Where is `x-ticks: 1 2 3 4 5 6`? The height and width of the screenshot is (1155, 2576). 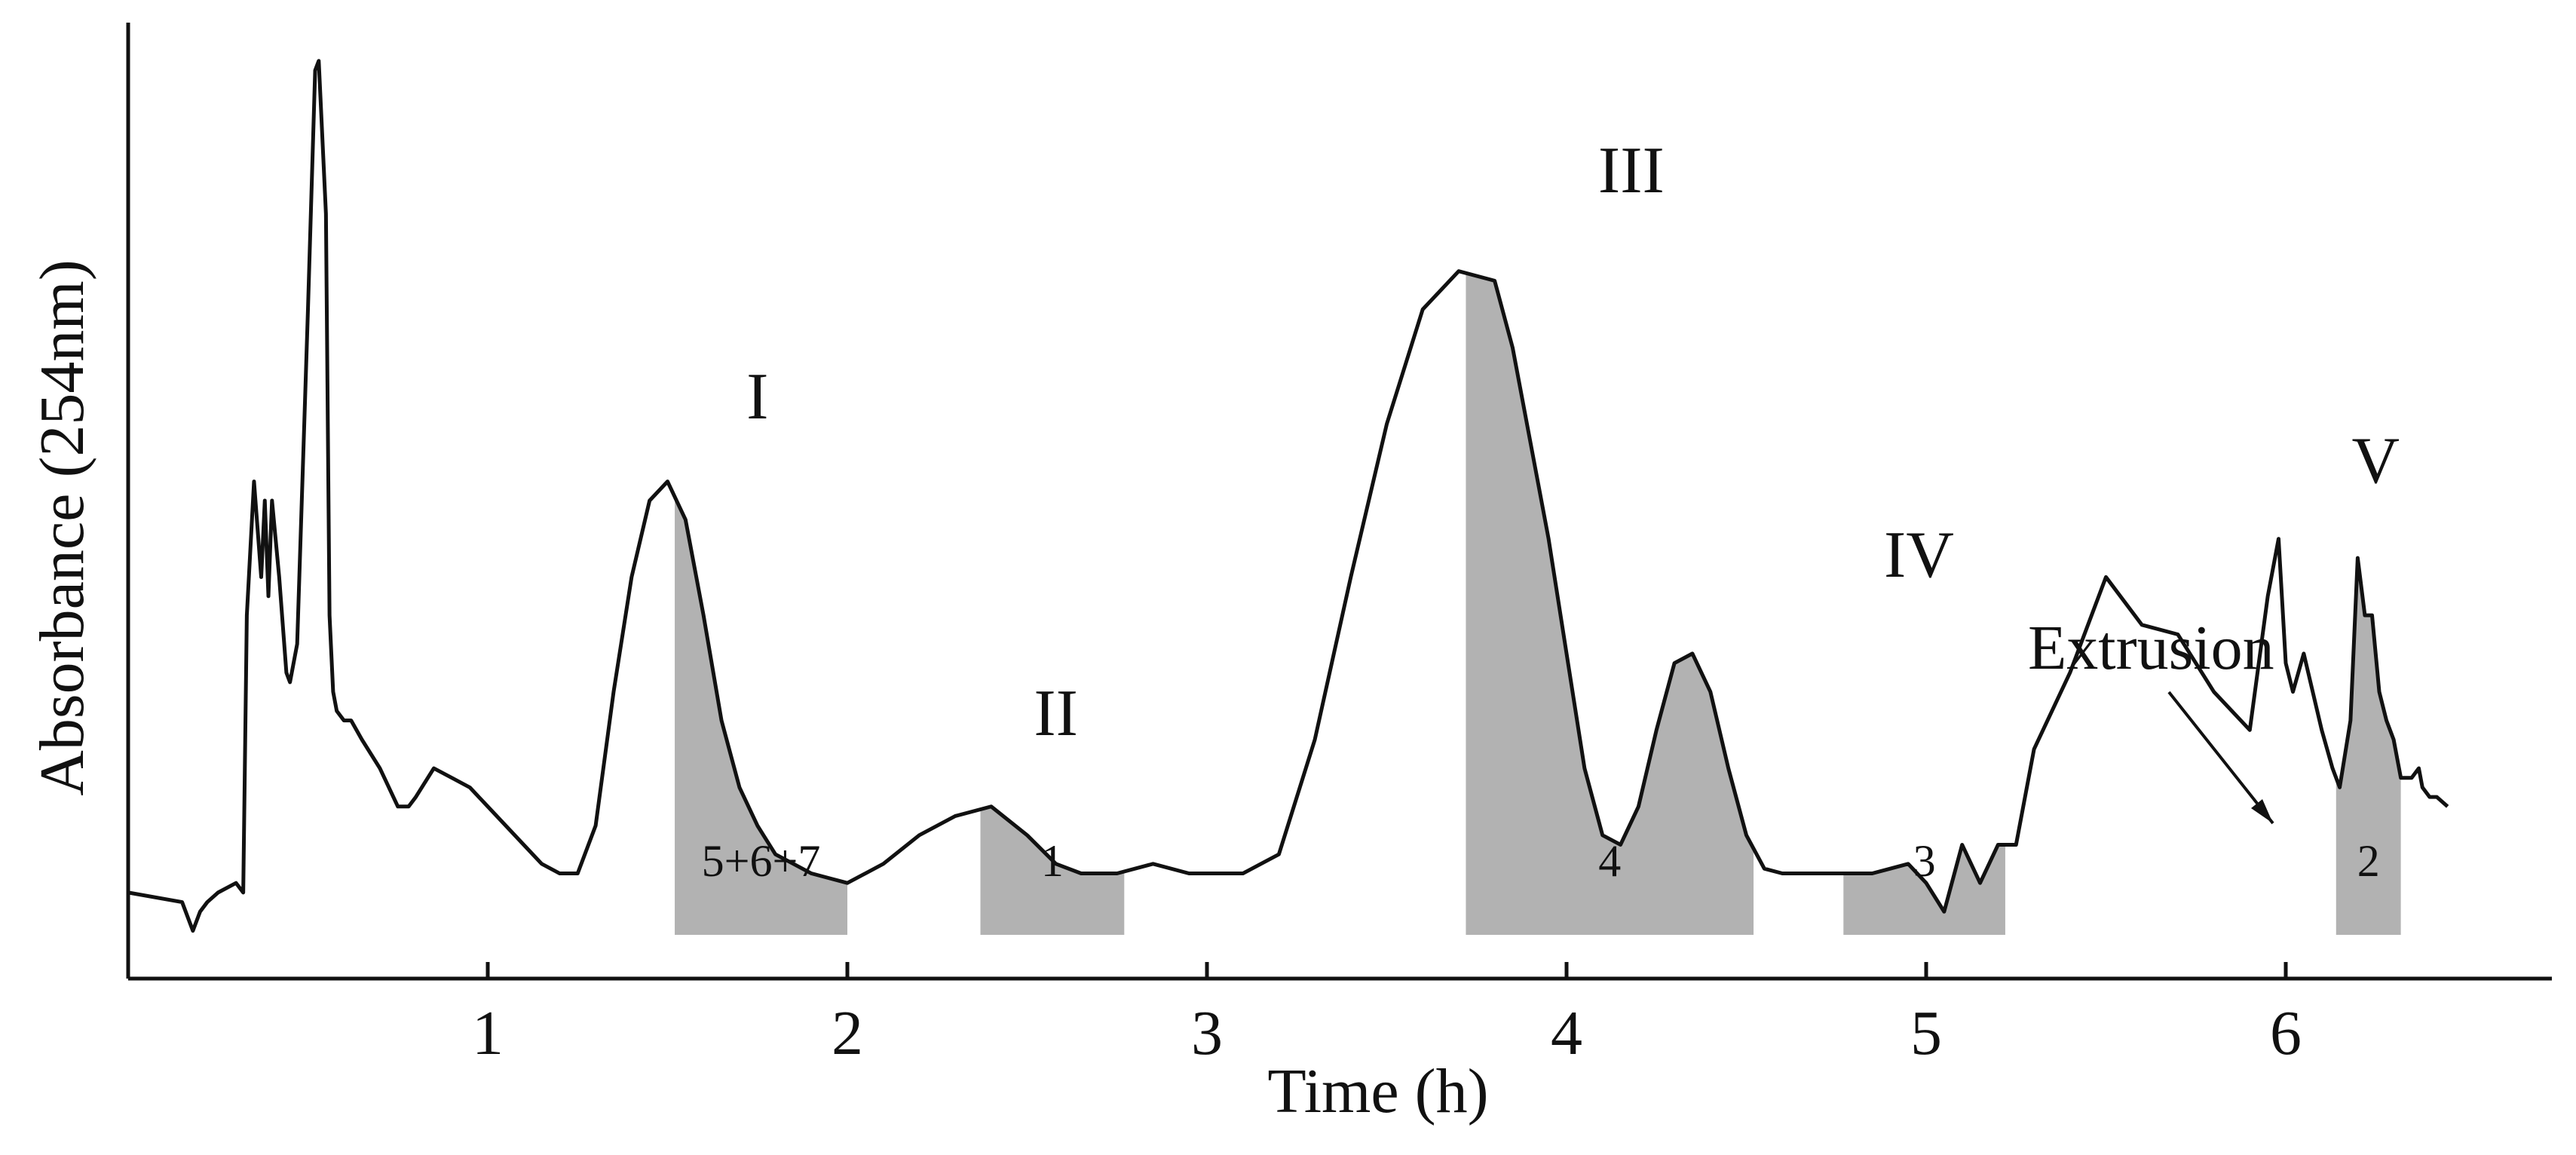 x-ticks: 1 2 3 4 5 6 is located at coordinates (1387, 1015).